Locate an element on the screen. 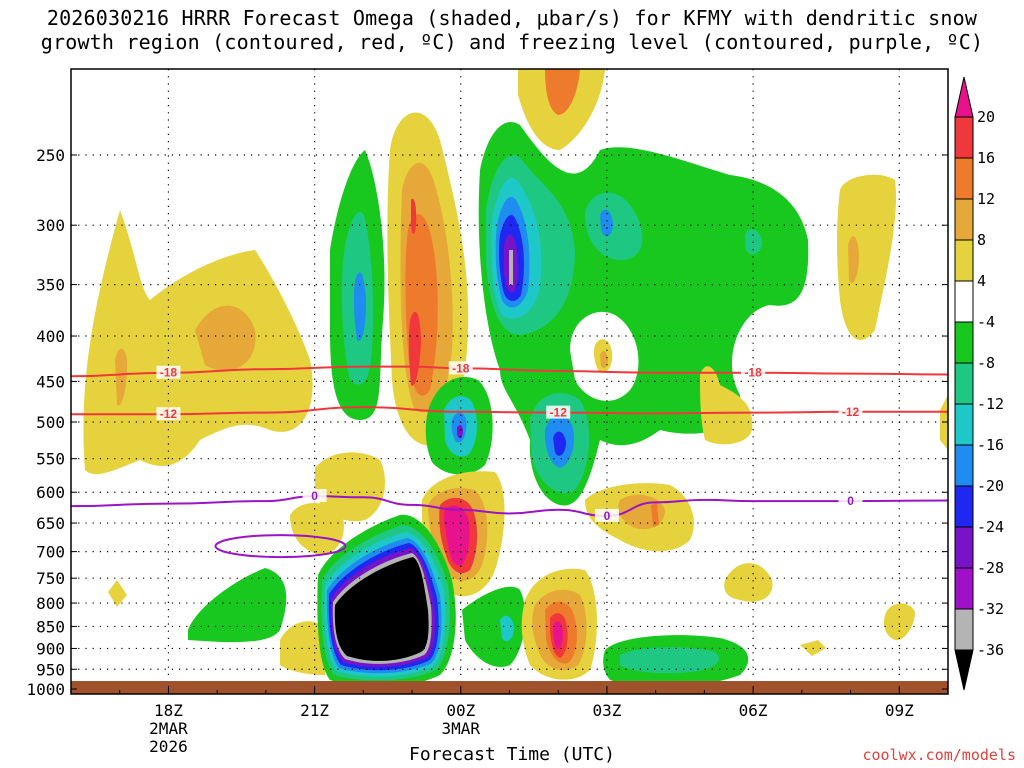 The image size is (1024, 768). x-tick-label: 21Z is located at coordinates (314, 710).